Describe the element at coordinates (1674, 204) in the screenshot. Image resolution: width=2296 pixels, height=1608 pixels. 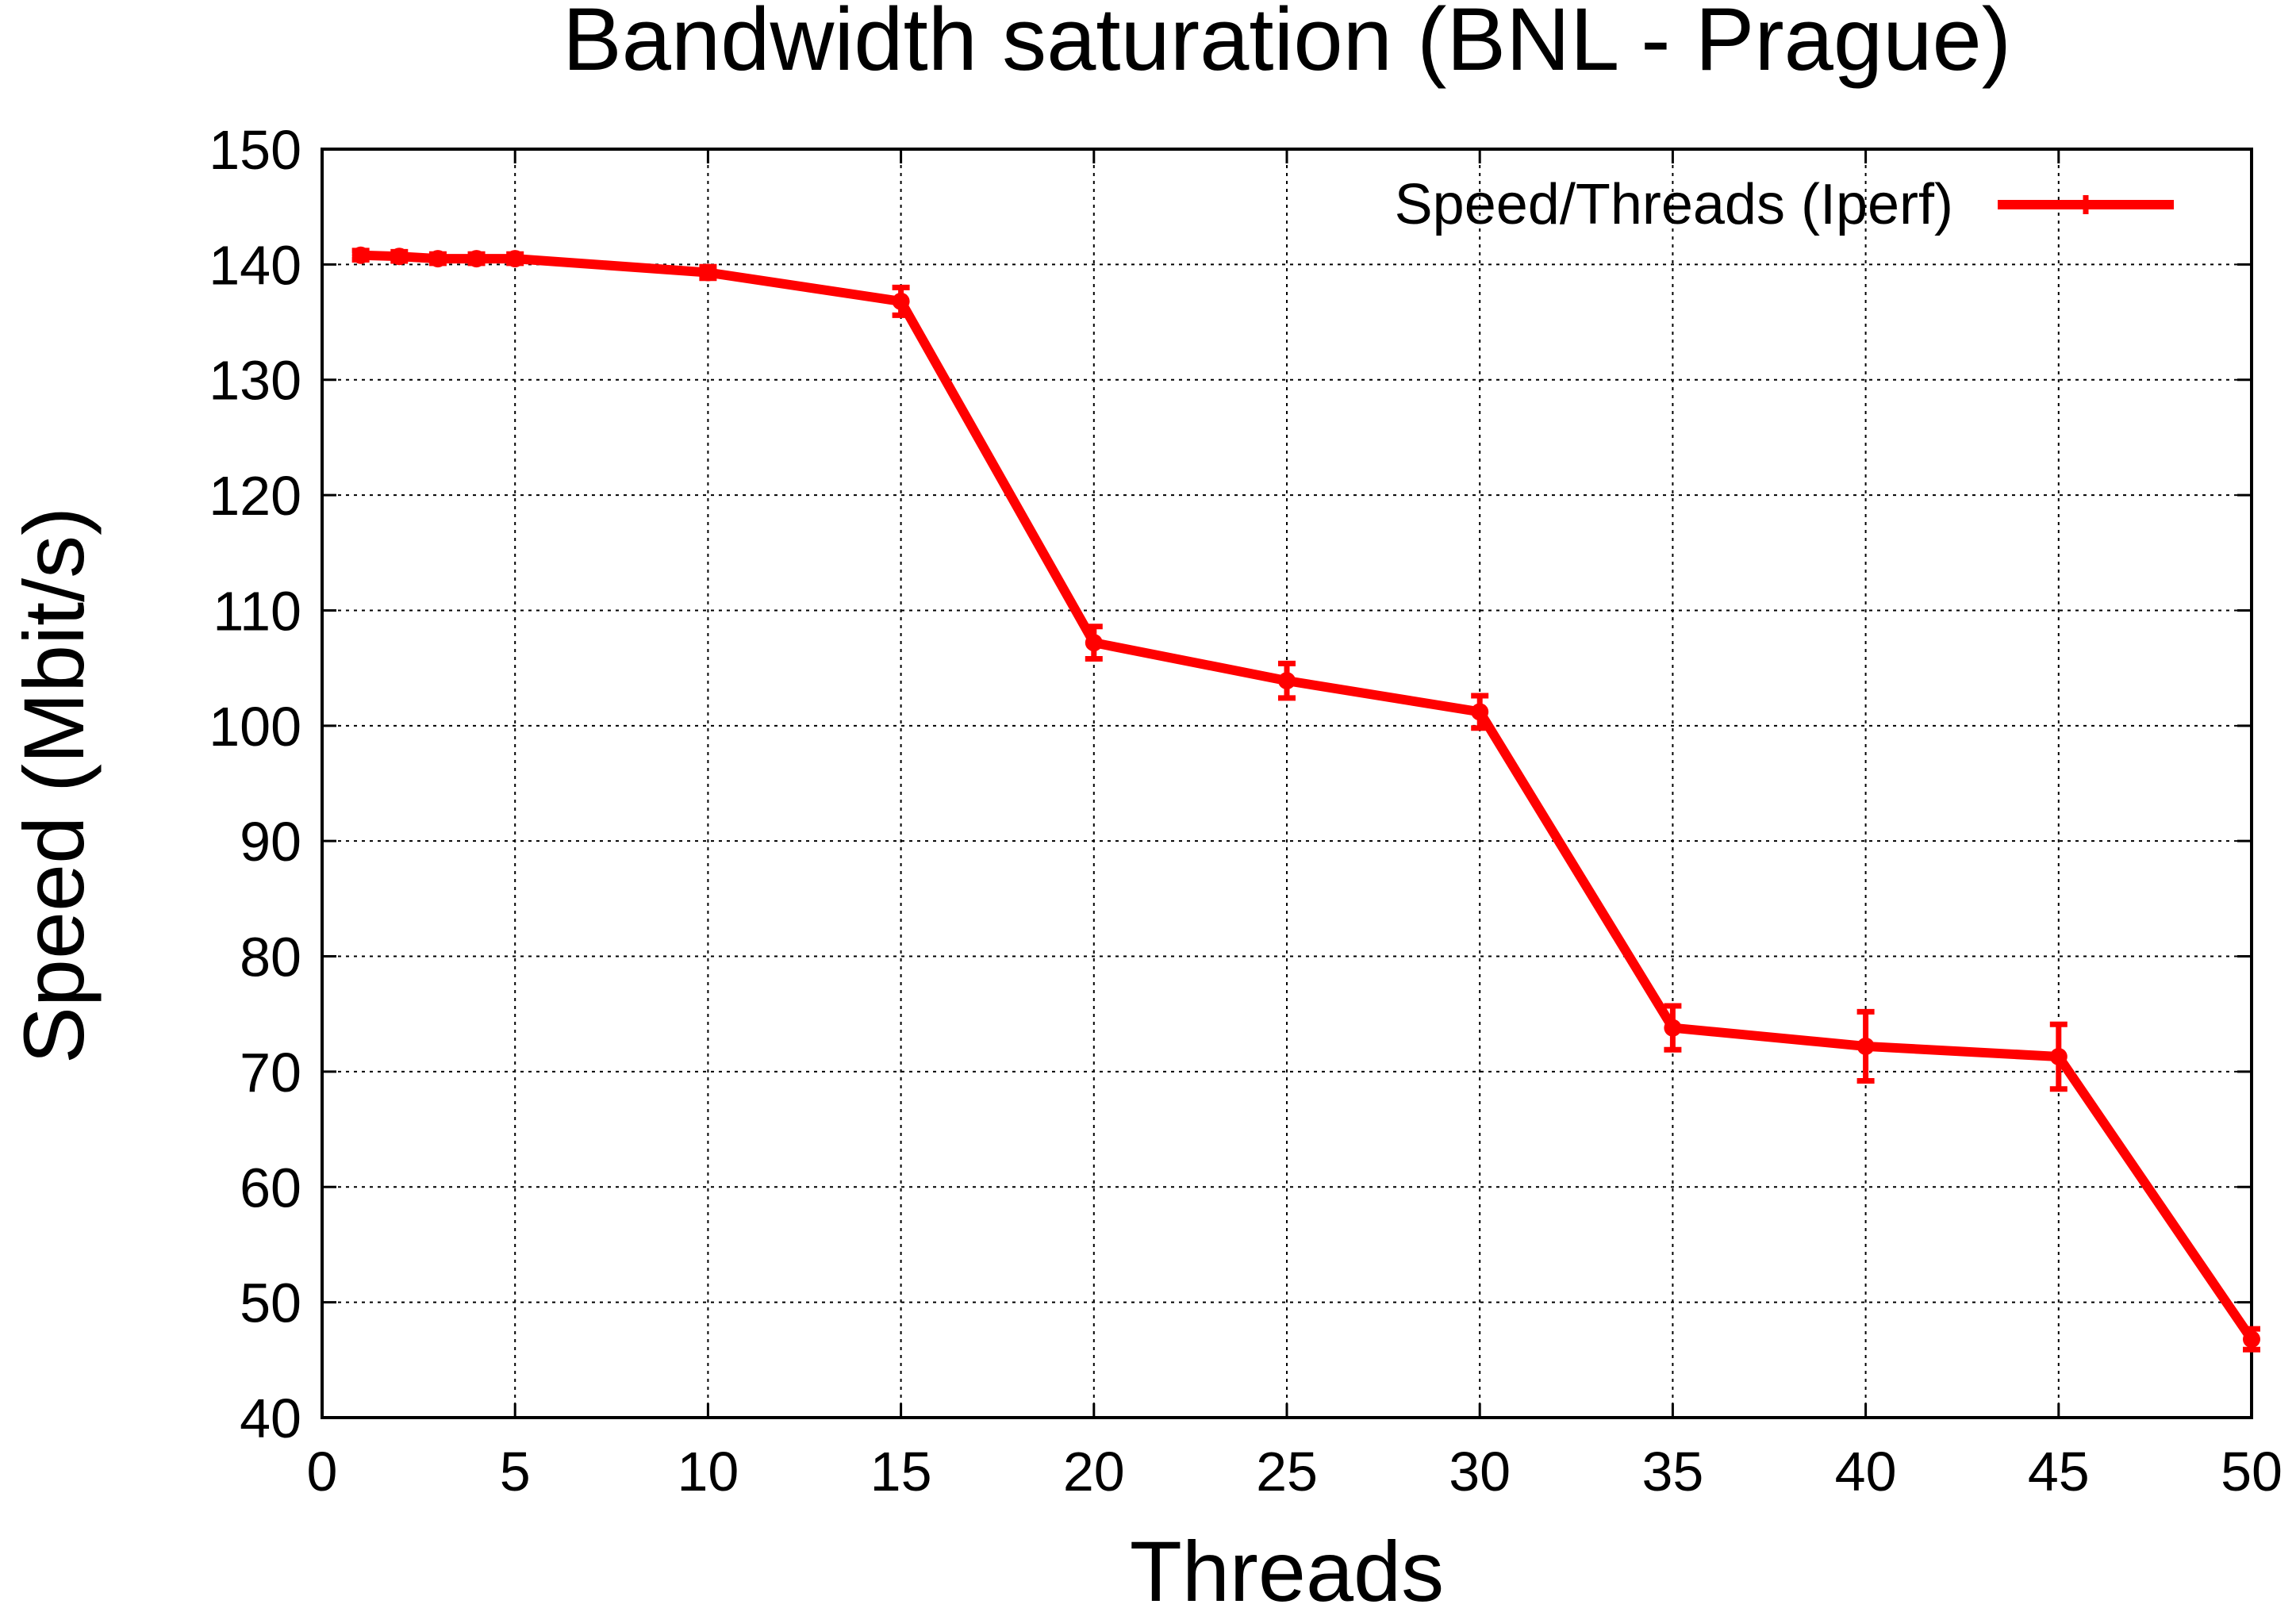
I see `legend-entry-label: Speed/Threads (Iperf)` at that location.